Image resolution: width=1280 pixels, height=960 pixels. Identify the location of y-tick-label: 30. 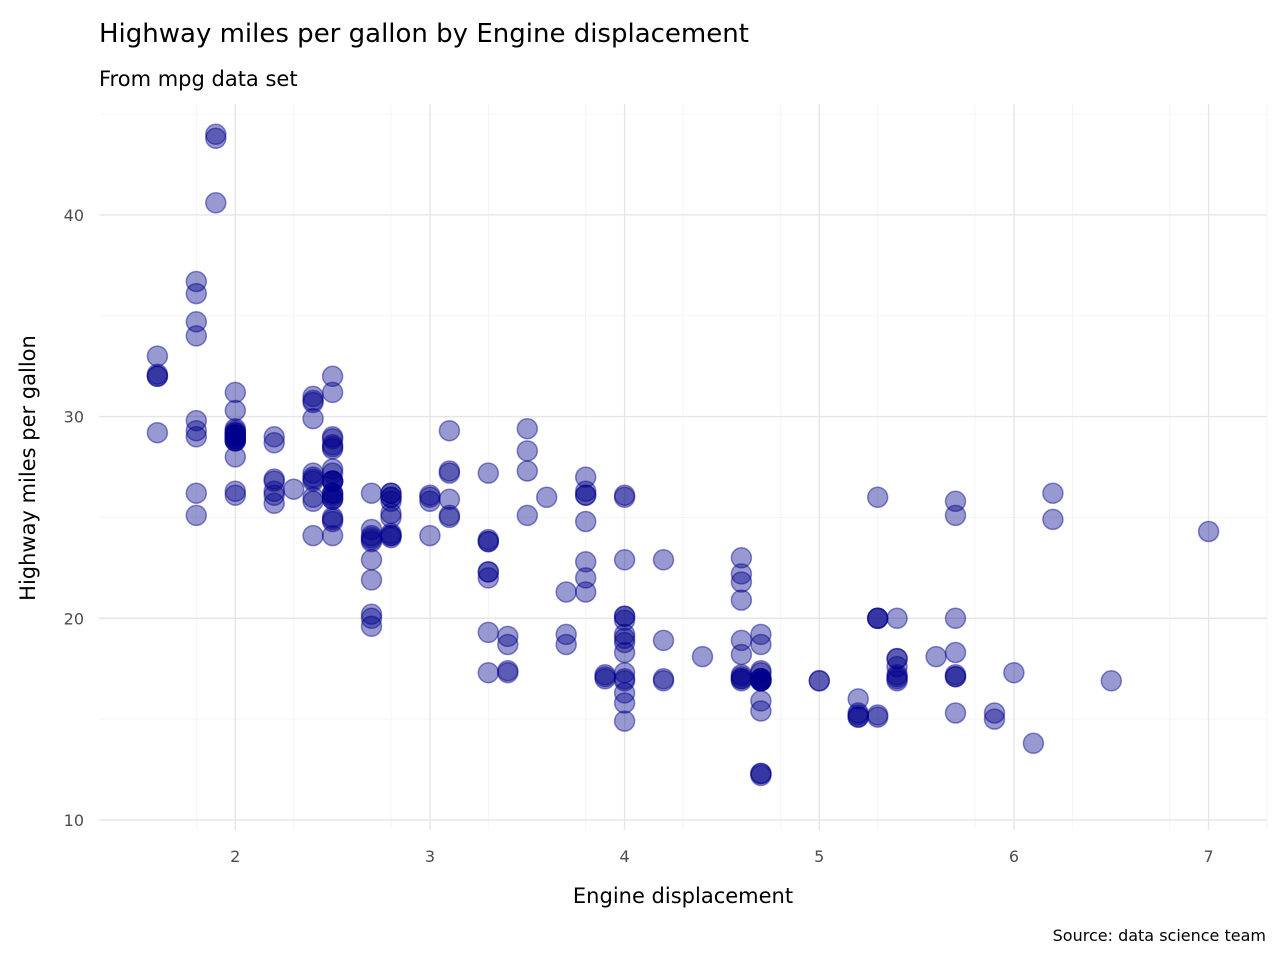
(74, 417).